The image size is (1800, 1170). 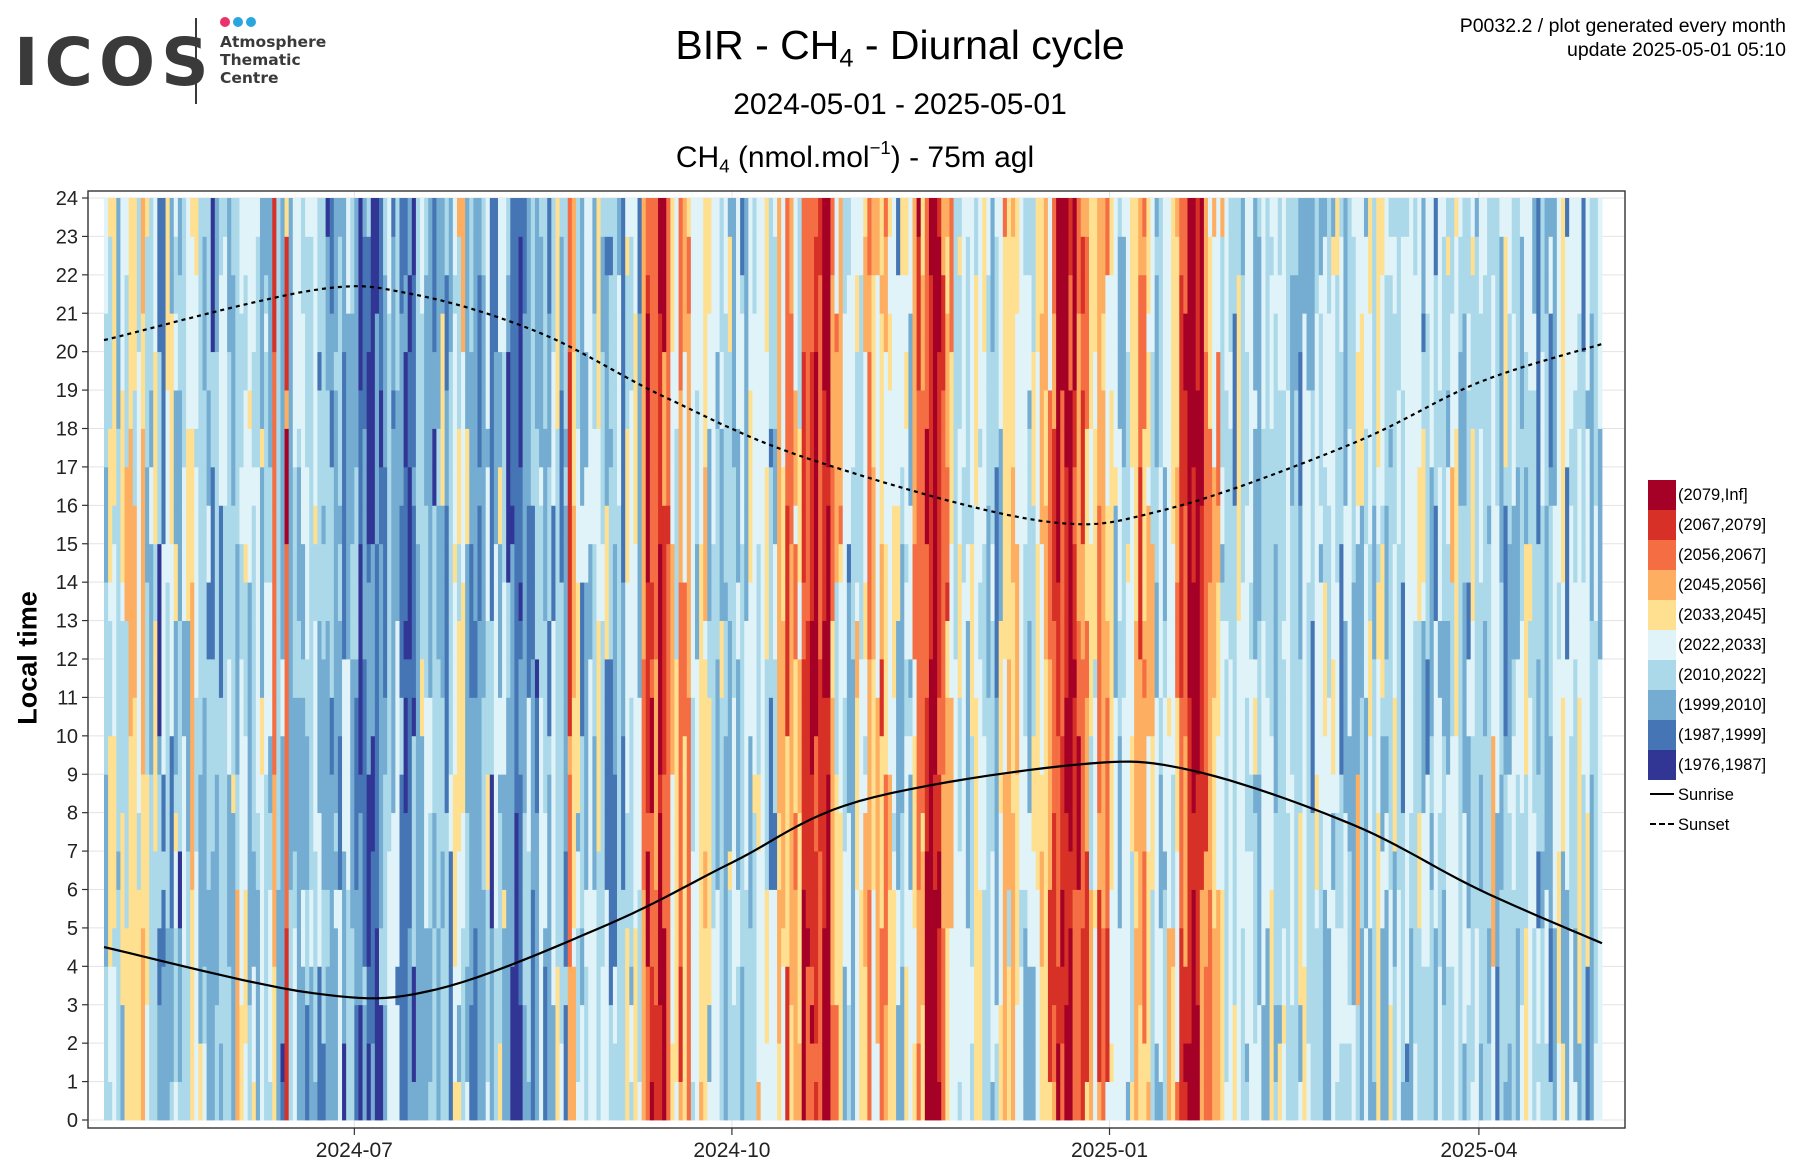 I want to click on logo-dot-blue, so click(x=238, y=22).